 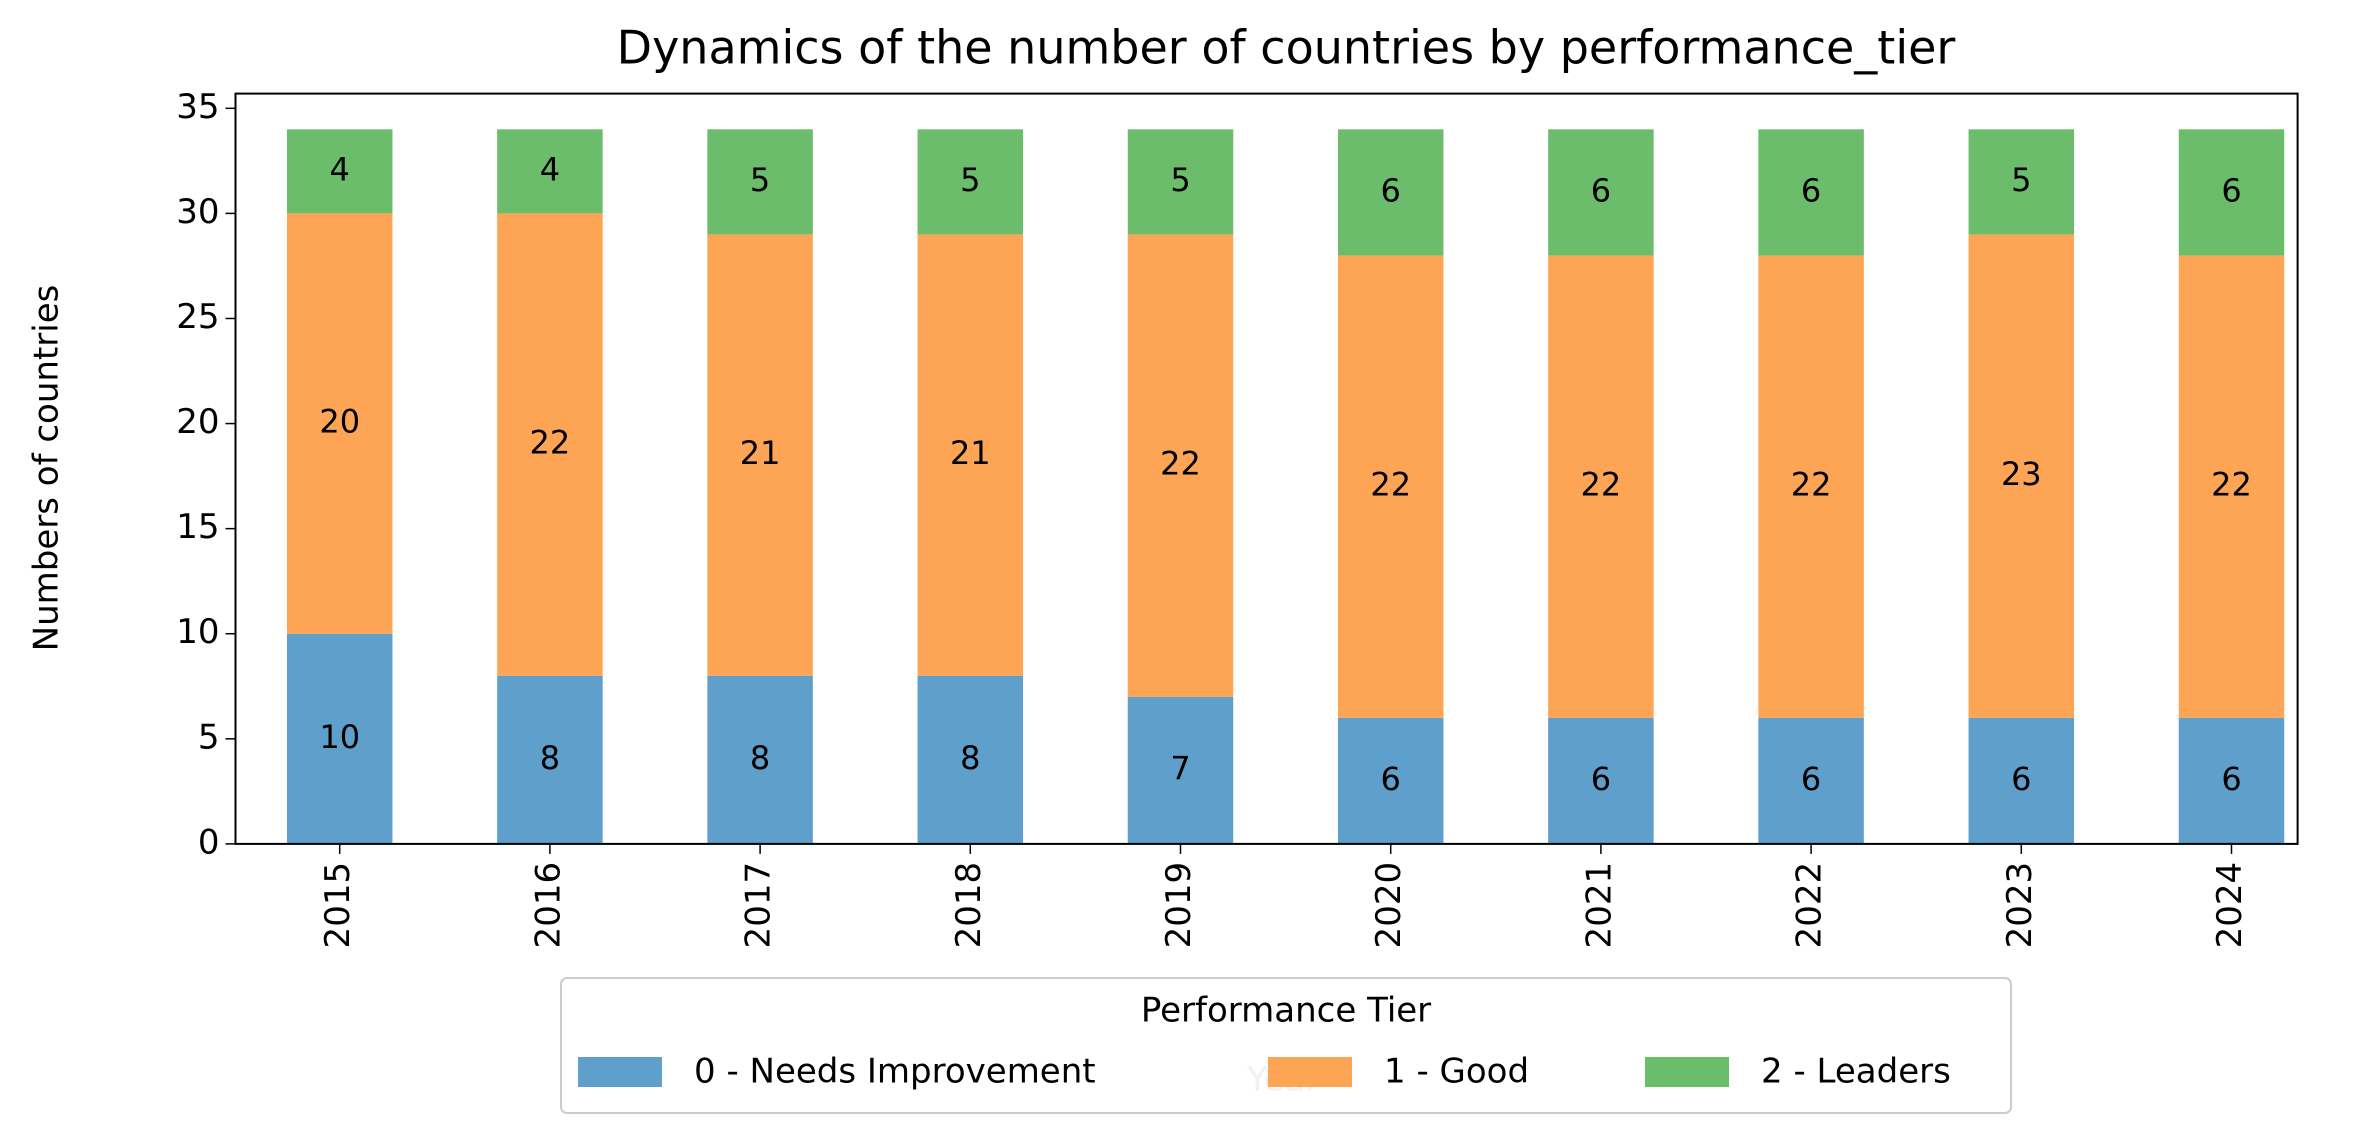 I want to click on y-tick-label: 15, so click(x=197, y=527).